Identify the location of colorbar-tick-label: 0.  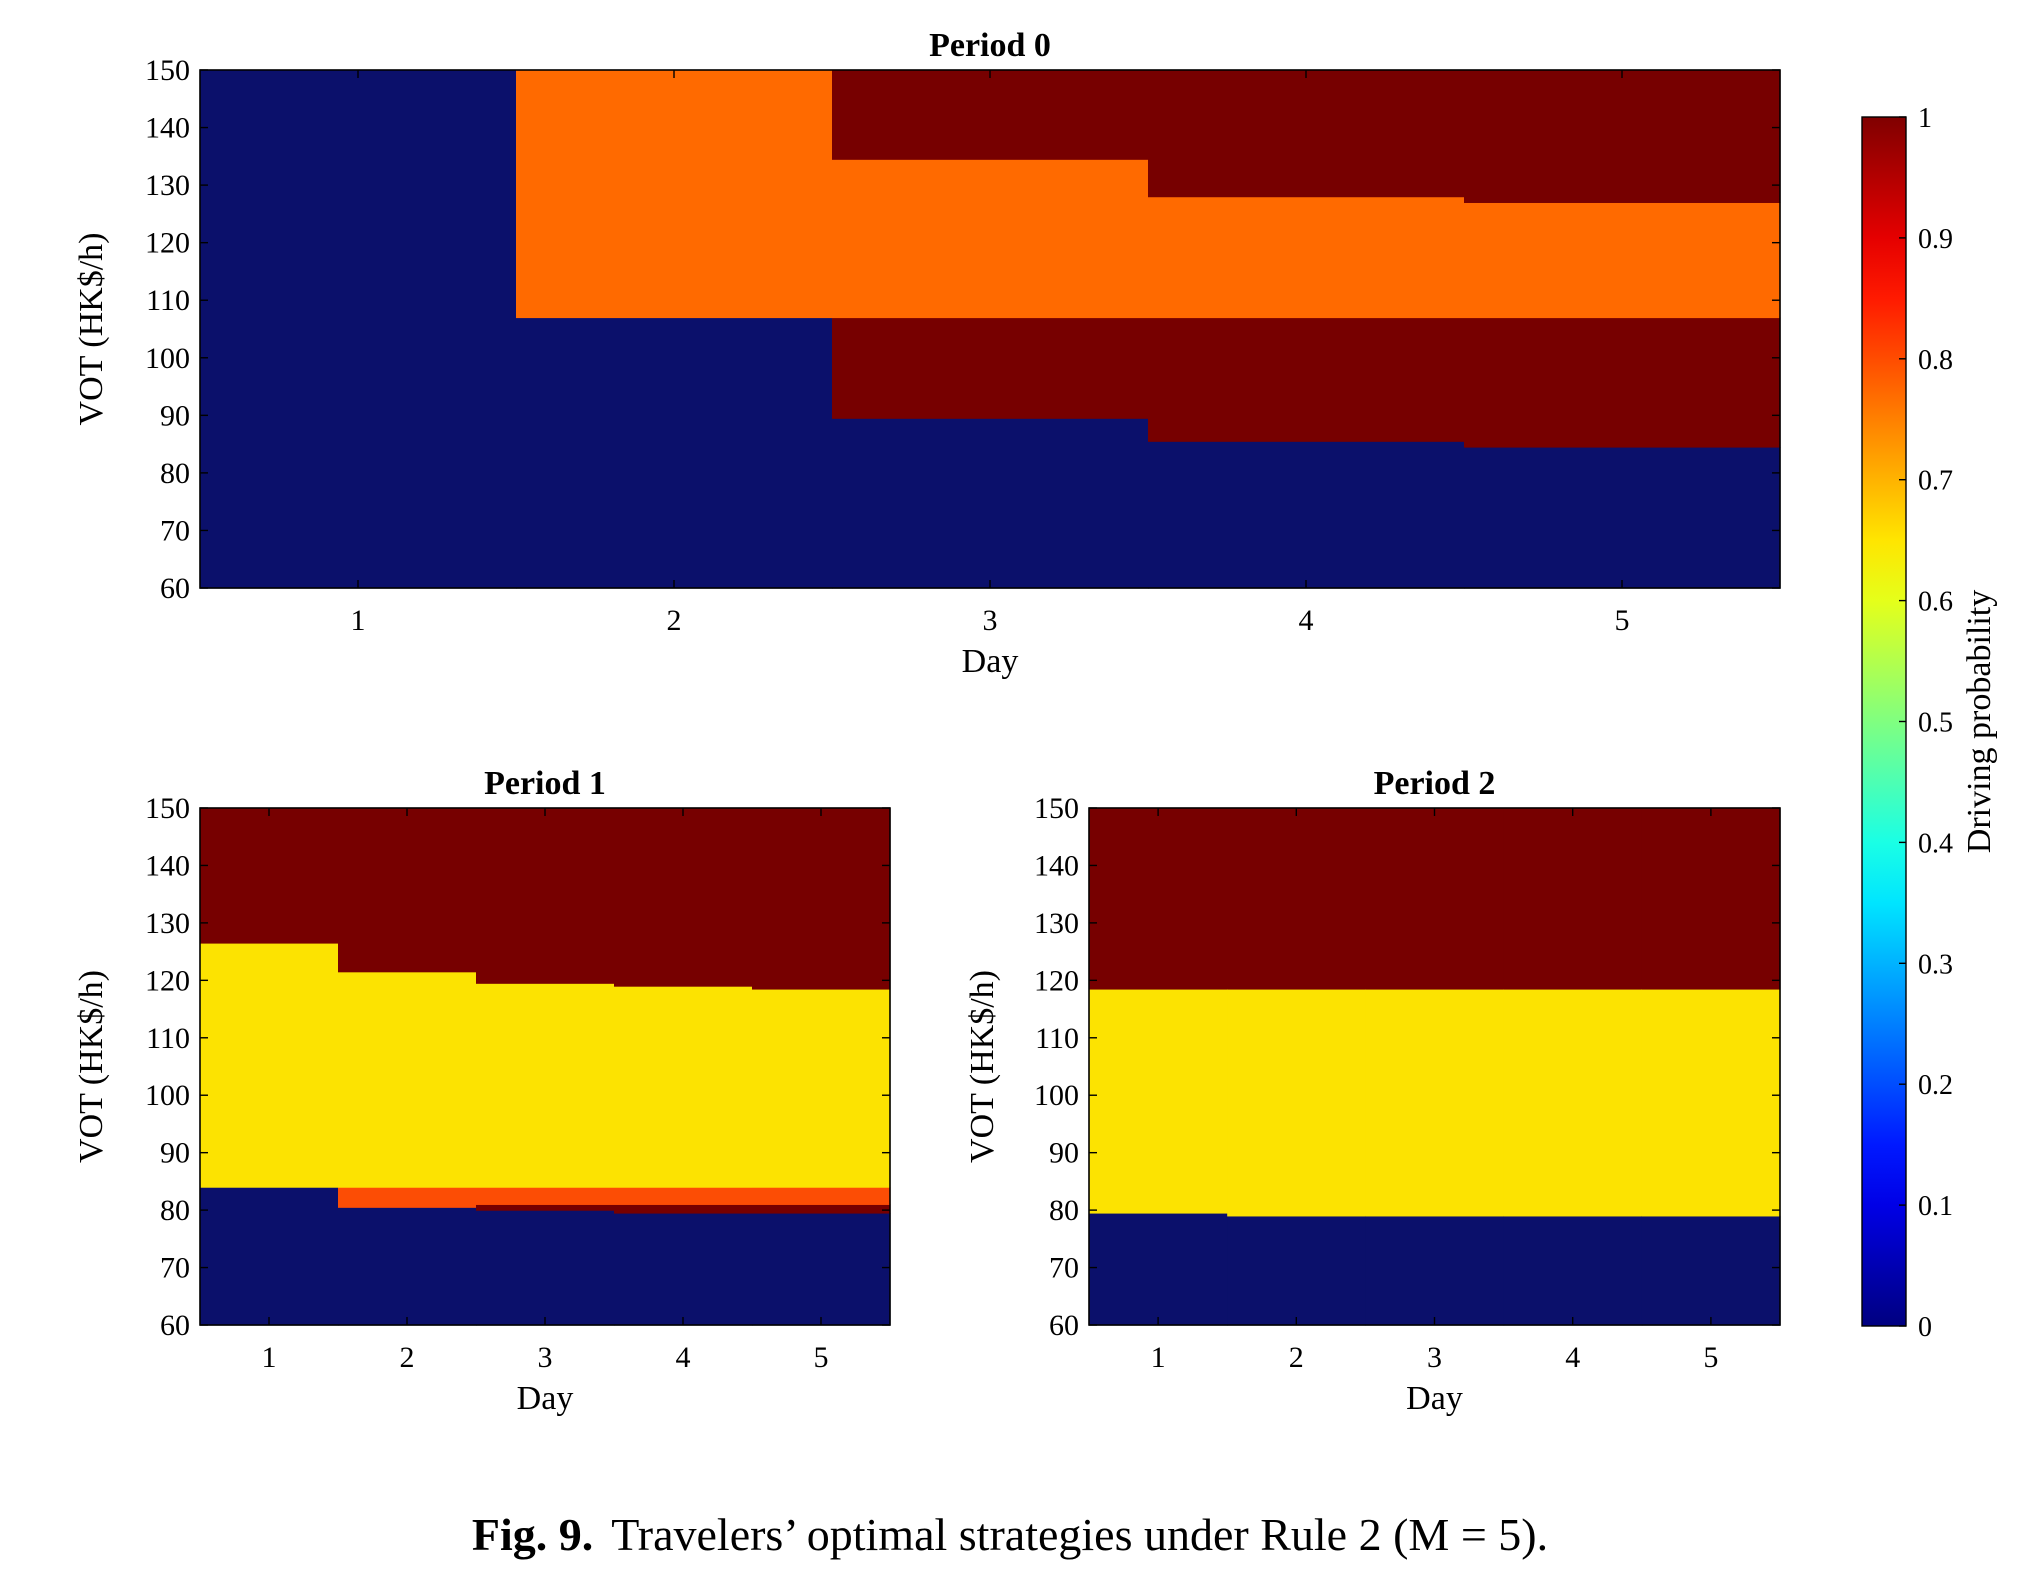
(1925, 1327).